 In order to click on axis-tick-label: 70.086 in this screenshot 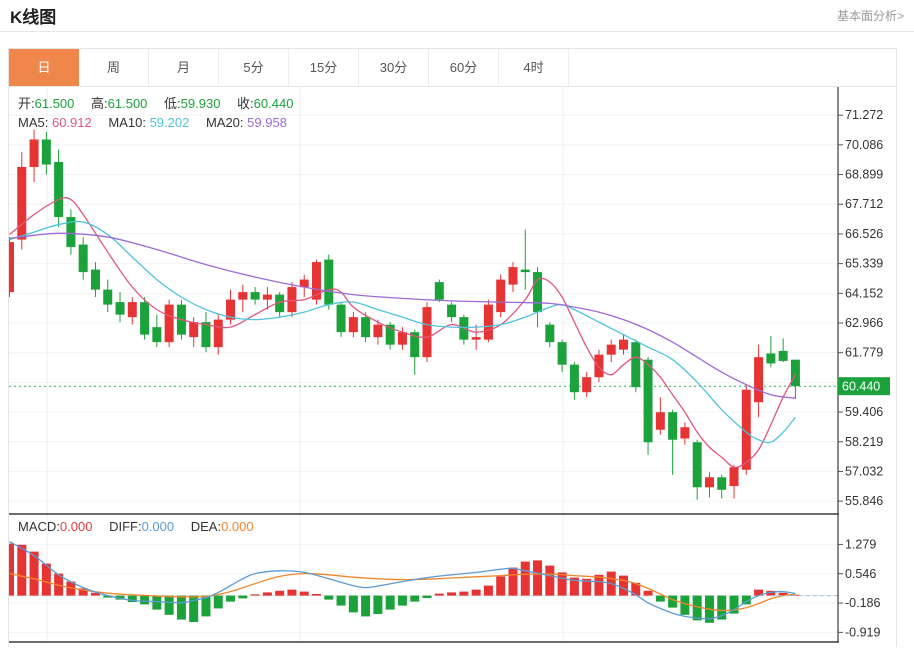, I will do `click(864, 145)`.